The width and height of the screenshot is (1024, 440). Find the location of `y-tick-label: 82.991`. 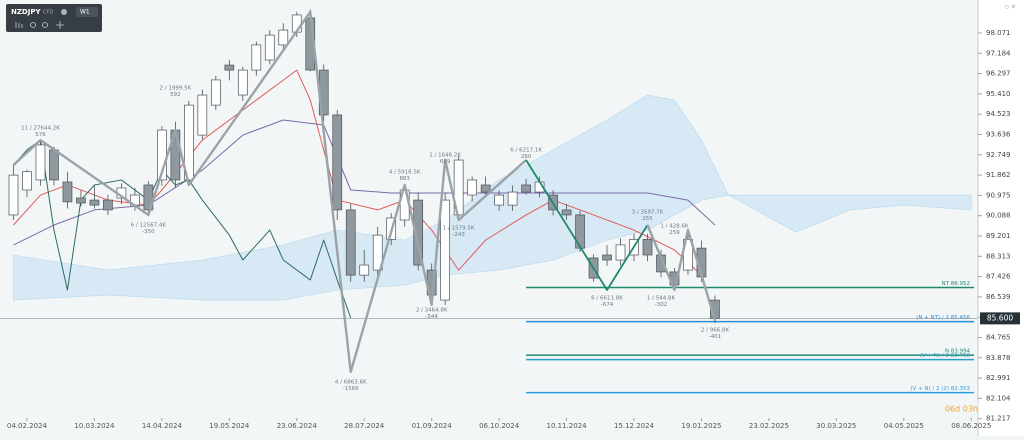

y-tick-label: 82.991 is located at coordinates (998, 378).